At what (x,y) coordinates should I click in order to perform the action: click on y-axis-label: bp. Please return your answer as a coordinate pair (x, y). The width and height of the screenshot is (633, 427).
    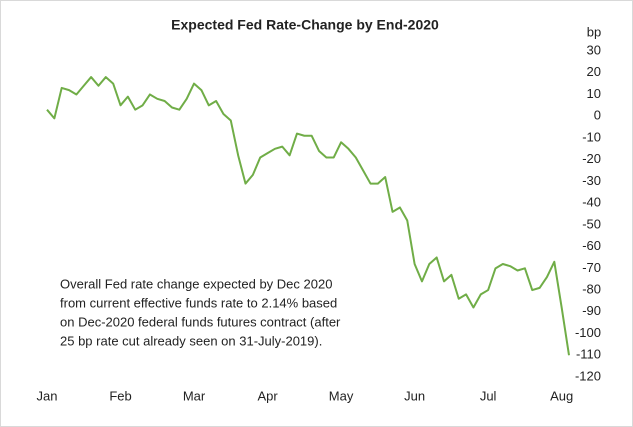
    Looking at the image, I should click on (594, 31).